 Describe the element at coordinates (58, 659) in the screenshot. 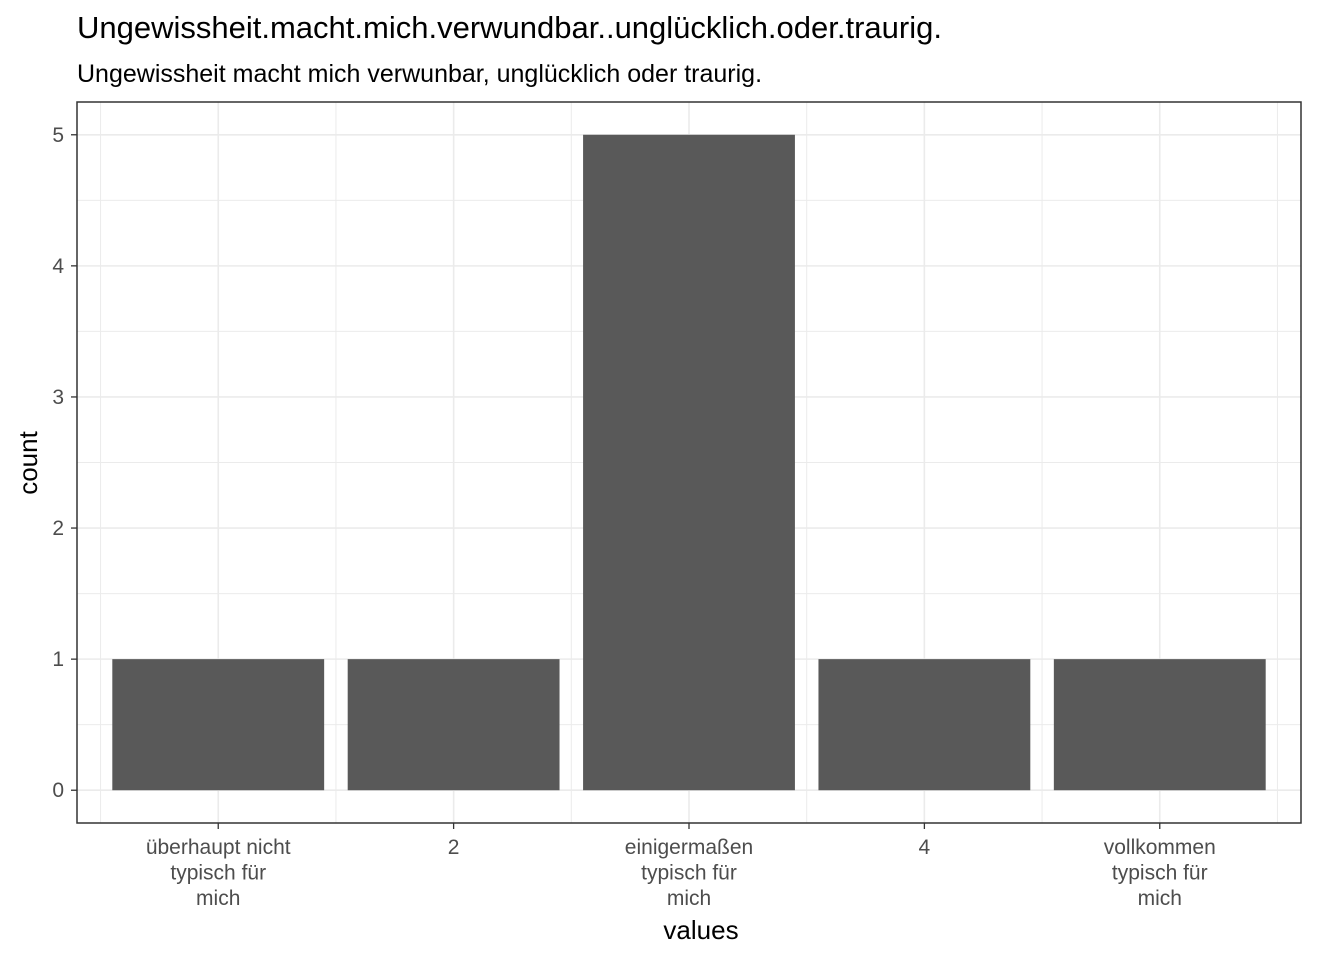

I see `y-tick-label: 1` at that location.